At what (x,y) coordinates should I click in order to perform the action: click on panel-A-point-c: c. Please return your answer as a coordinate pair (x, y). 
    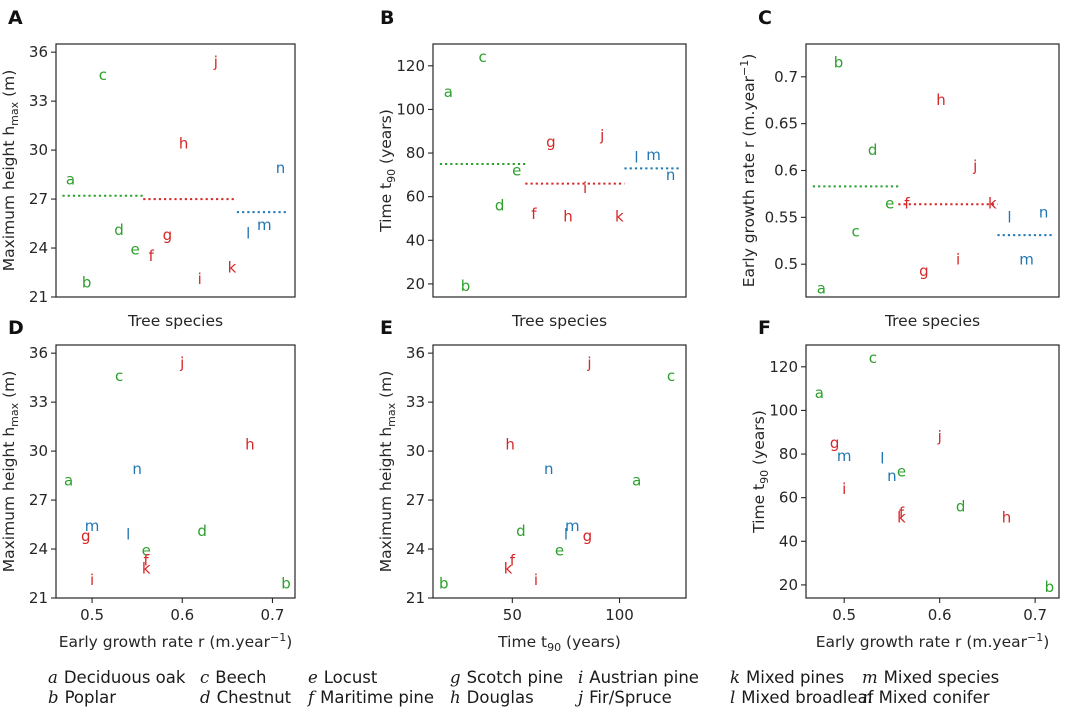
    Looking at the image, I should click on (103, 75).